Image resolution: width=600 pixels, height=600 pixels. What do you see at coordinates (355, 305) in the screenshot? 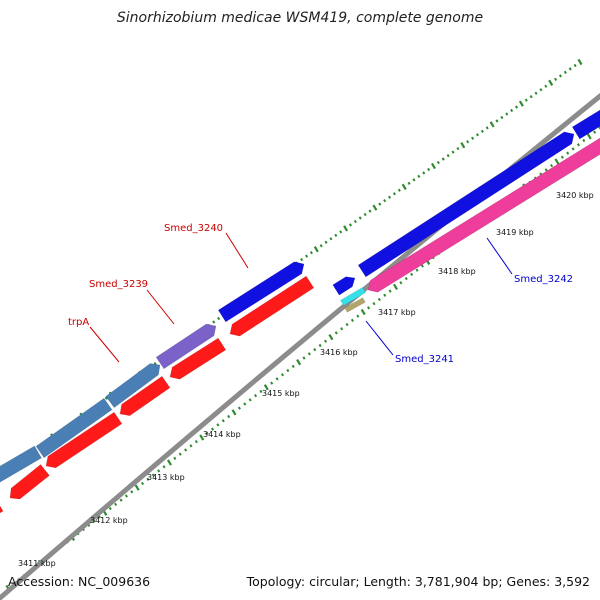
I see `gene-feature-tan` at bounding box center [355, 305].